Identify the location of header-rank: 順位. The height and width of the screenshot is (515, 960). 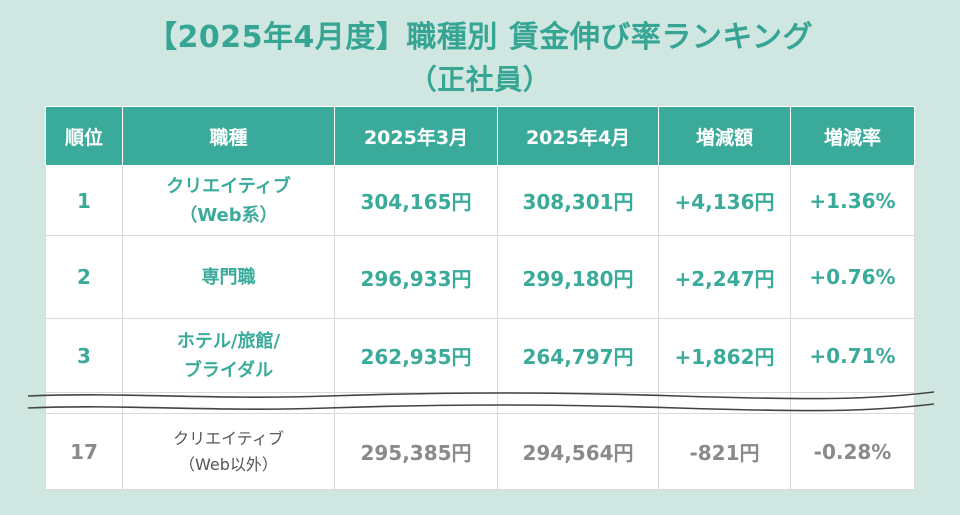
(84, 136).